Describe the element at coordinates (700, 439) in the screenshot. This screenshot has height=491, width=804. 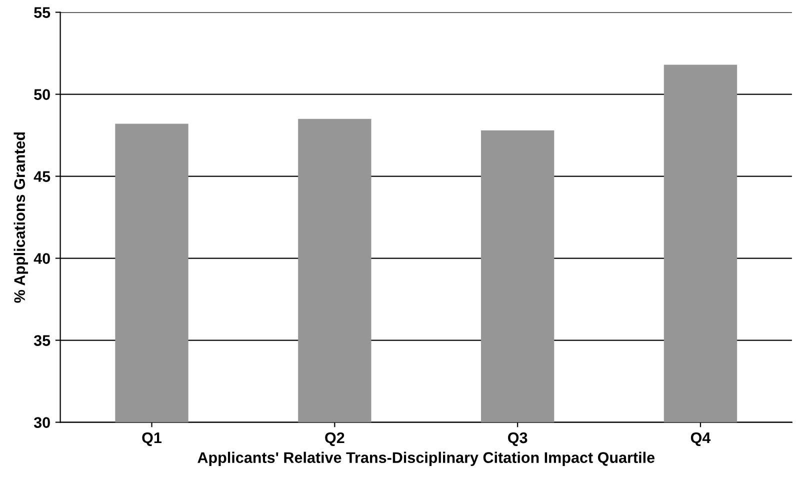
I see `x-tick-label: Q4` at that location.